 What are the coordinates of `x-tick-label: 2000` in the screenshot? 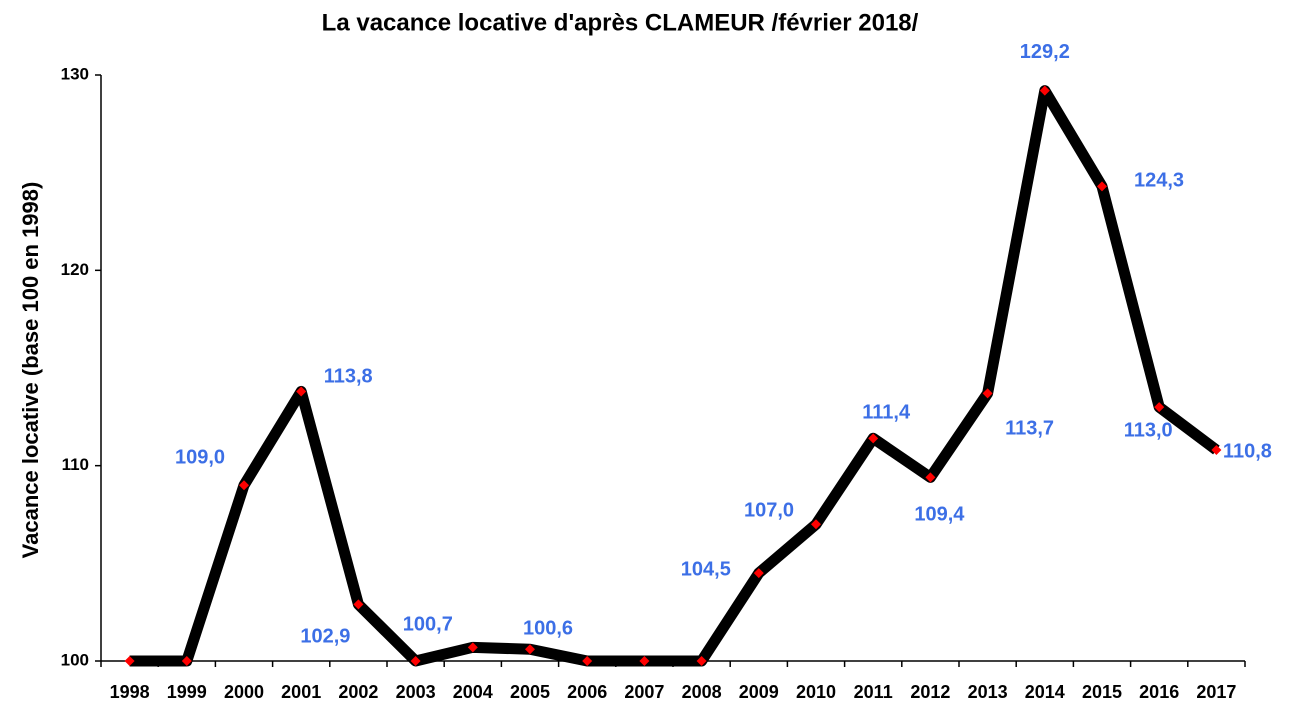 It's located at (244, 692).